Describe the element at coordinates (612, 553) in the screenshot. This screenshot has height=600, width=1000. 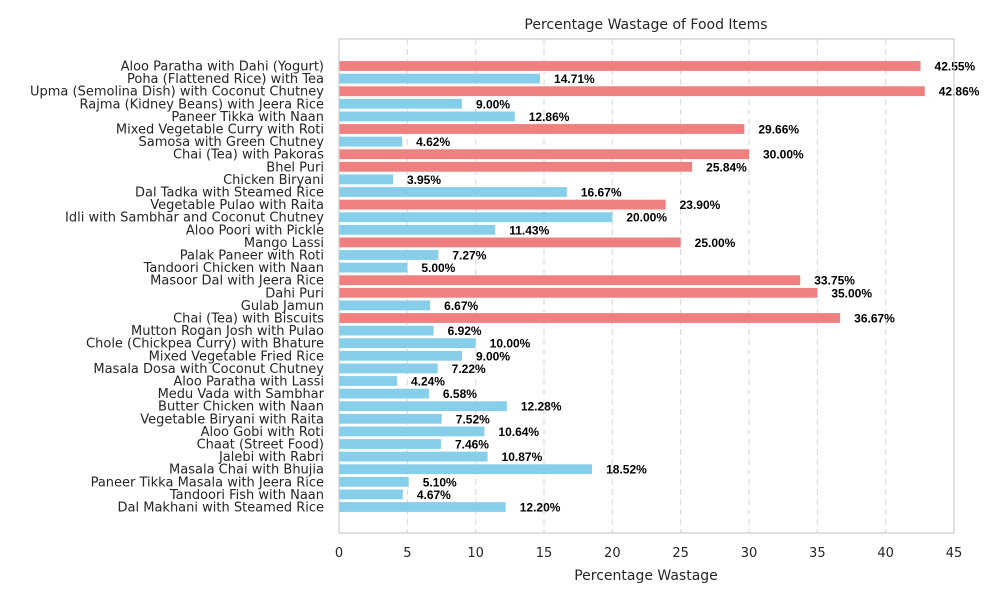
I see `x-tick-label: 20` at that location.